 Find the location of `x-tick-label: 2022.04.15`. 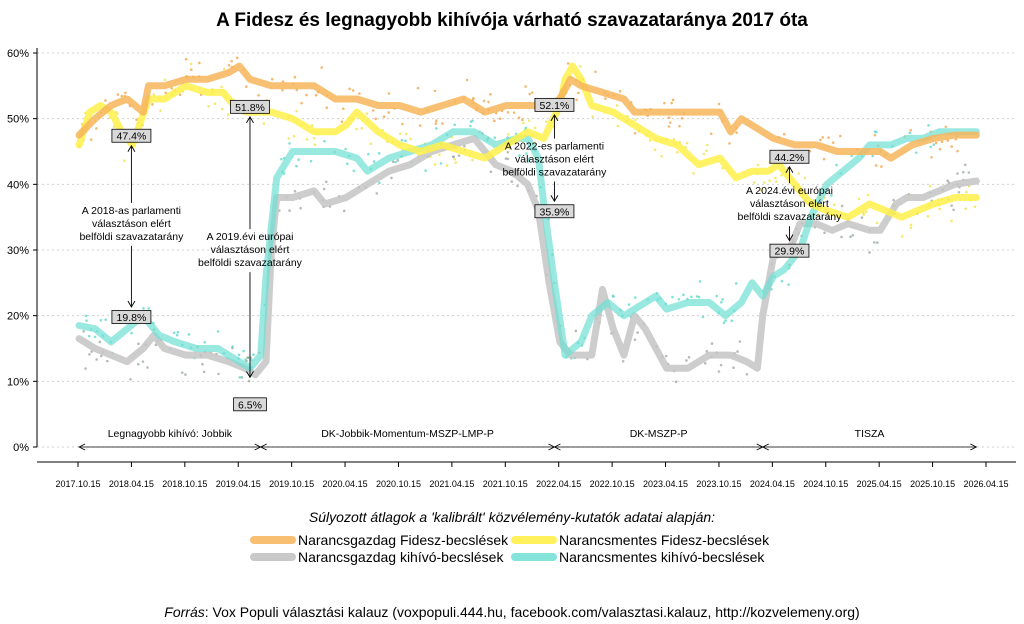

x-tick-label: 2022.04.15 is located at coordinates (558, 484).